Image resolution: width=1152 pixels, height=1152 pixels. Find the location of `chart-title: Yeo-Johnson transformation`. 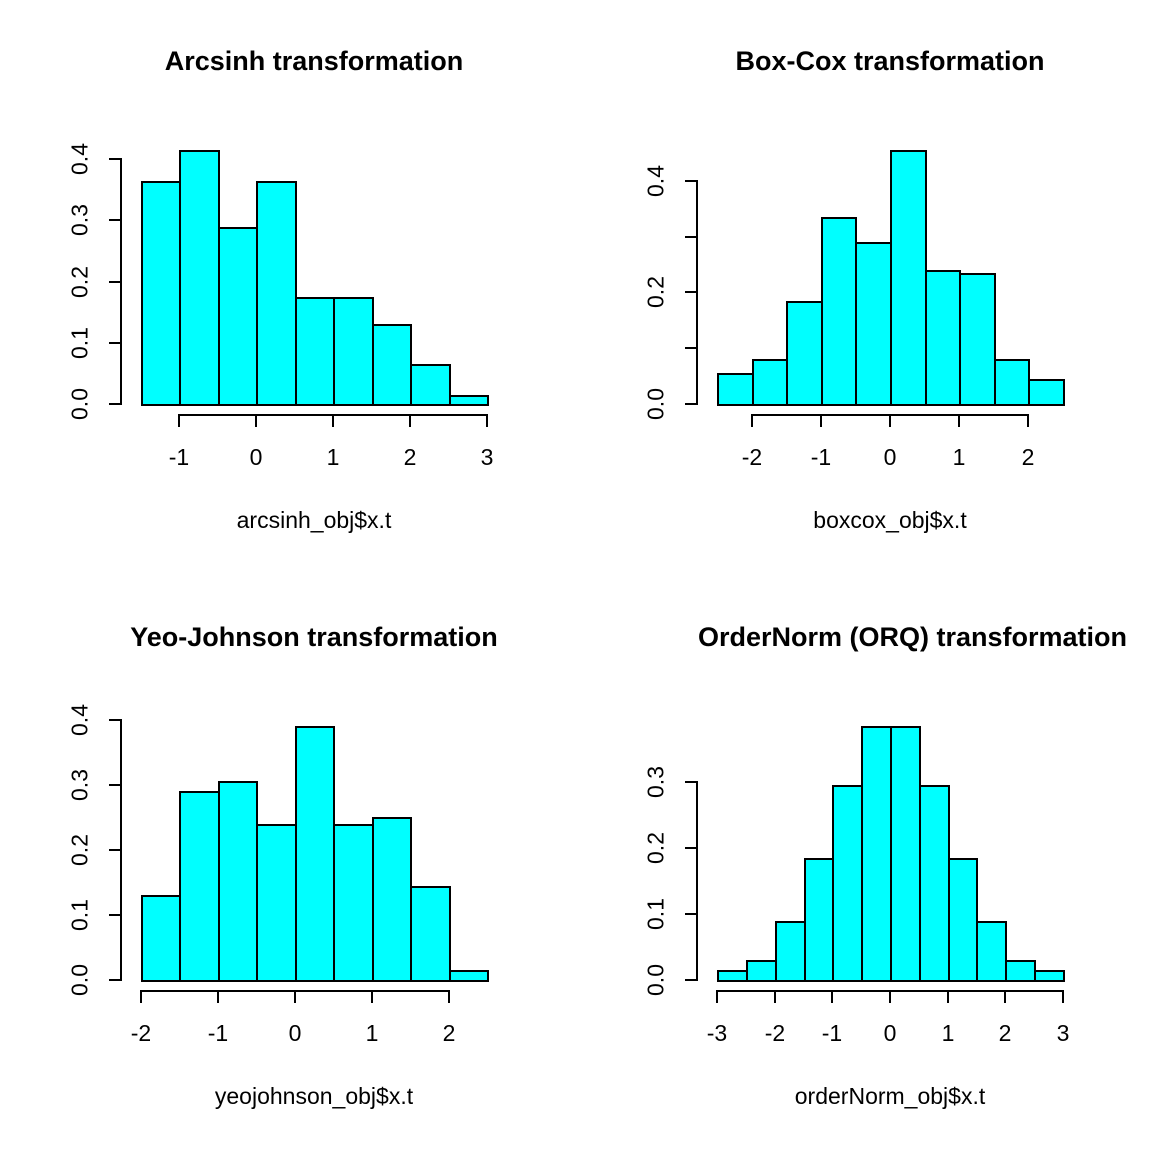

chart-title: Yeo-Johnson transformation is located at coordinates (314, 637).